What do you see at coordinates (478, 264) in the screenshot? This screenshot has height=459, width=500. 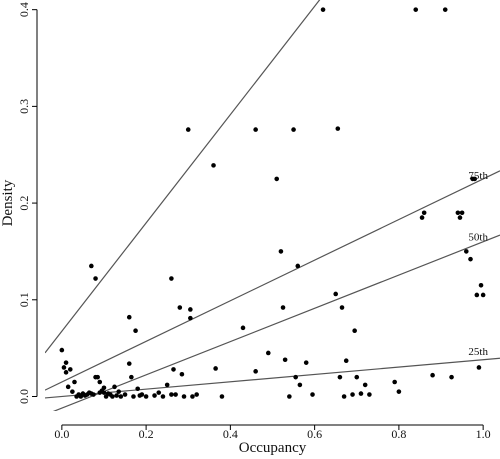 I see `line-labels: 95th75th50th25th` at bounding box center [478, 264].